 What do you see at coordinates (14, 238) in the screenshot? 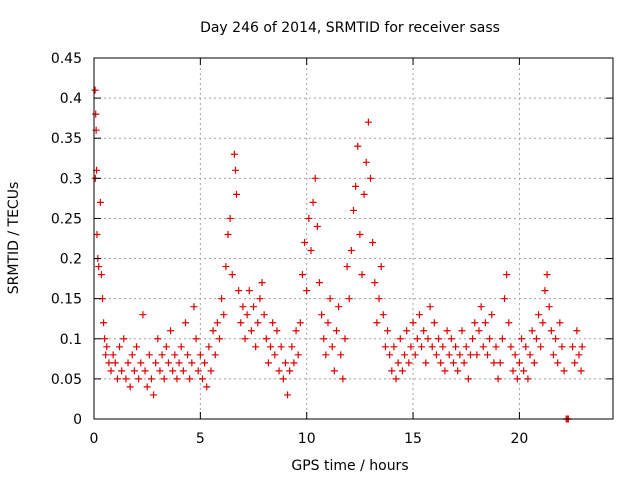
I see `y-axis-label: SRMTID / TECUs` at bounding box center [14, 238].